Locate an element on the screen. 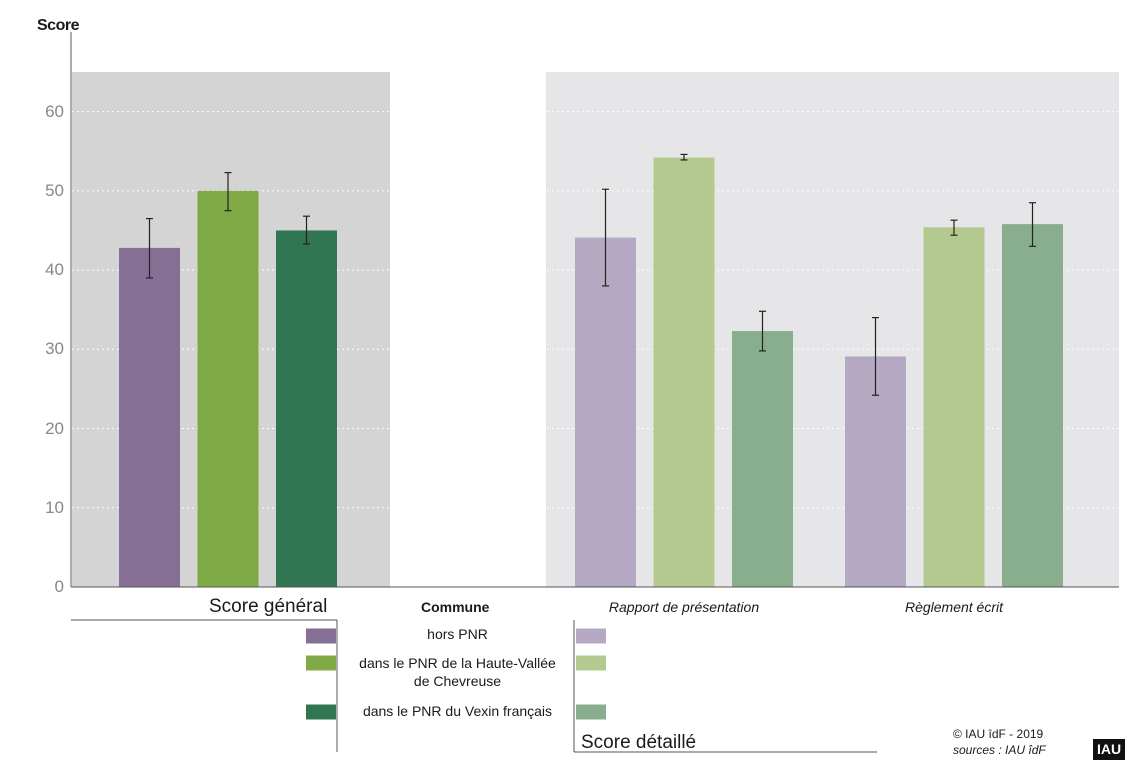 This screenshot has width=1131, height=762. y-tick-label: 20 is located at coordinates (54, 428).